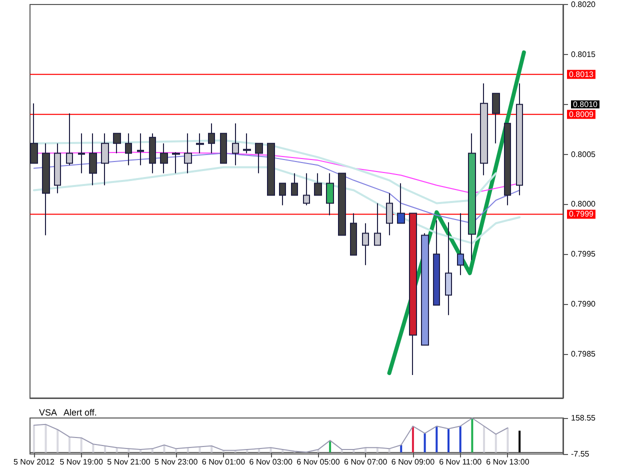  Describe the element at coordinates (583, 418) in the screenshot. I see `y-tick-label: 158.55` at that location.